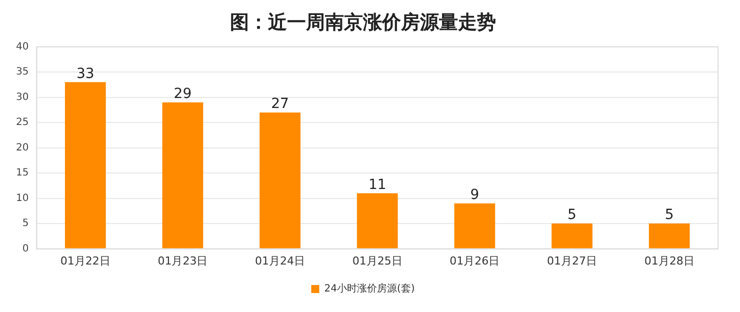 The height and width of the screenshot is (312, 740). I want to click on y-tick-label: 30, so click(22, 97).